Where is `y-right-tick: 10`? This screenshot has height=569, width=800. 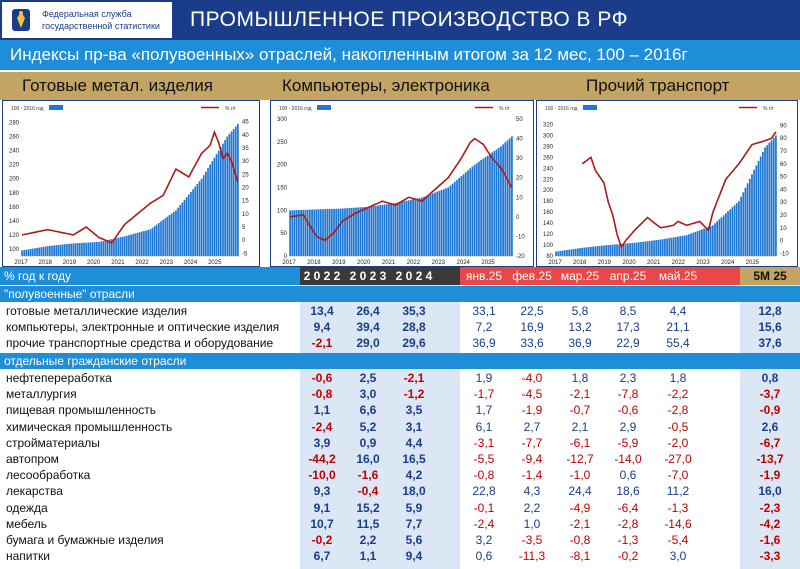
y-right-tick: 10 is located at coordinates (783, 229).